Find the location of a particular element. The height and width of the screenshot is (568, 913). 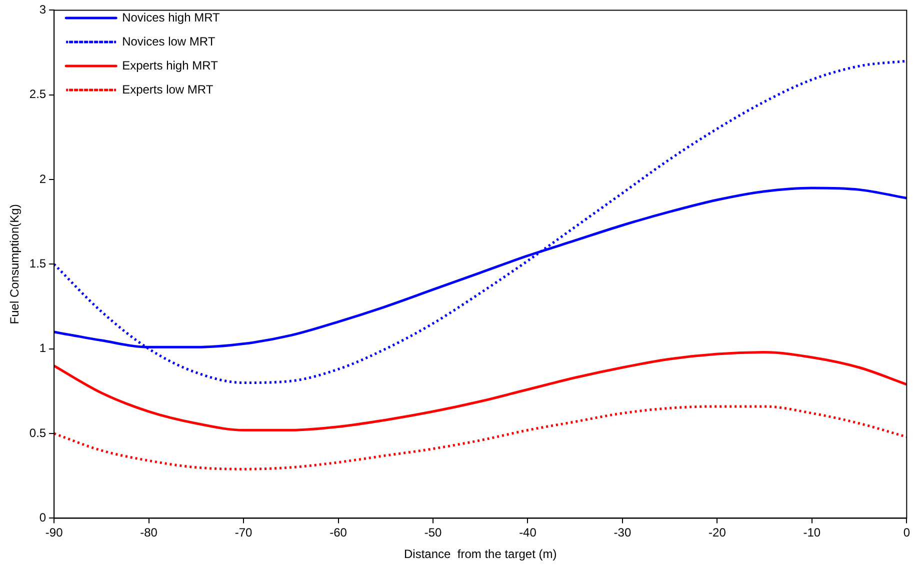

y-tick-label: 2 is located at coordinates (42, 179).